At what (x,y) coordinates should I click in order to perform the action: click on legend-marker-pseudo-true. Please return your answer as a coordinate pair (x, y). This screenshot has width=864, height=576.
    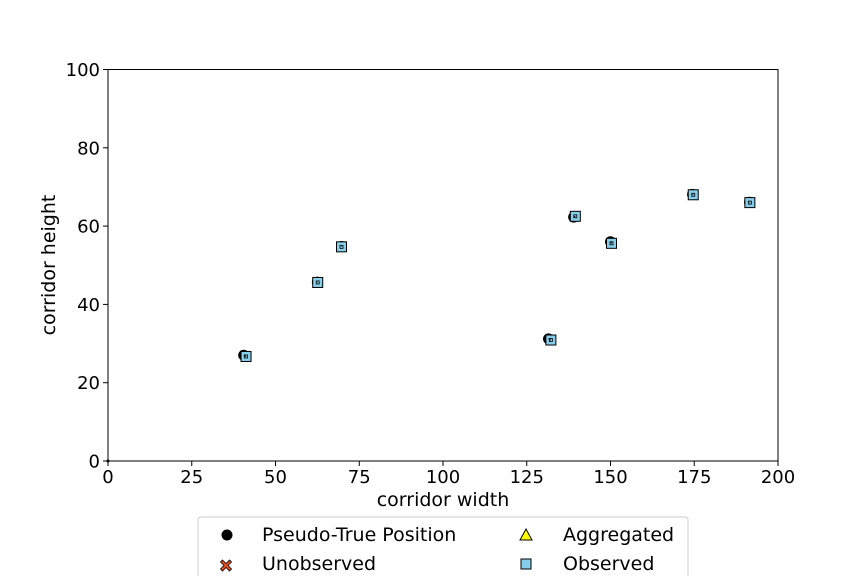
    Looking at the image, I should click on (227, 535).